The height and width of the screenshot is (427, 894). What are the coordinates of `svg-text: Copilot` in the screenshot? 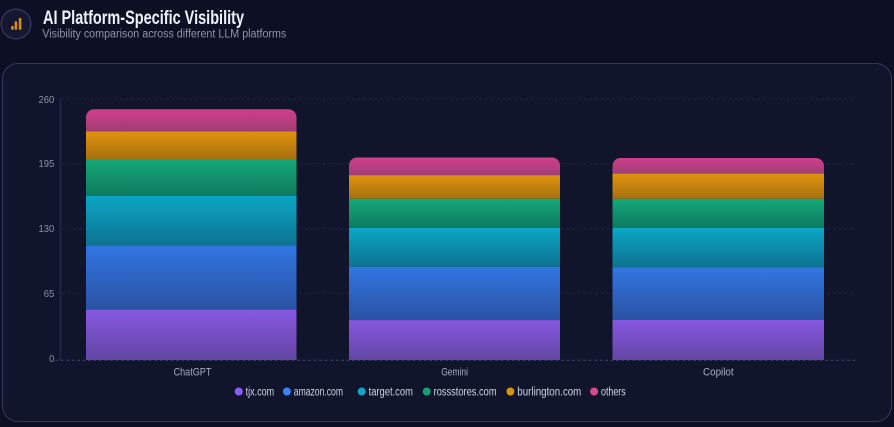 It's located at (718, 373).